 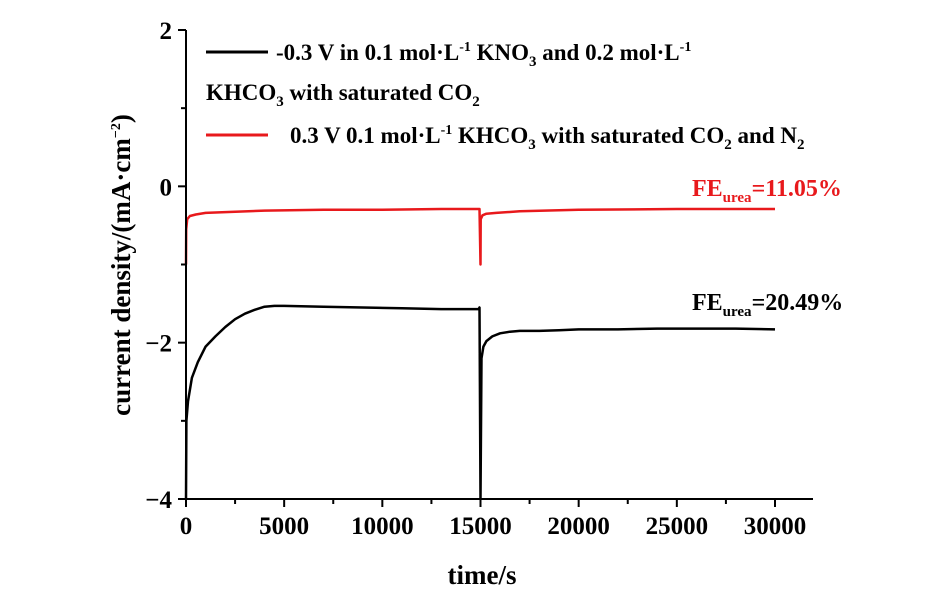 I want to click on y-tick-label: −2, so click(x=158, y=344).